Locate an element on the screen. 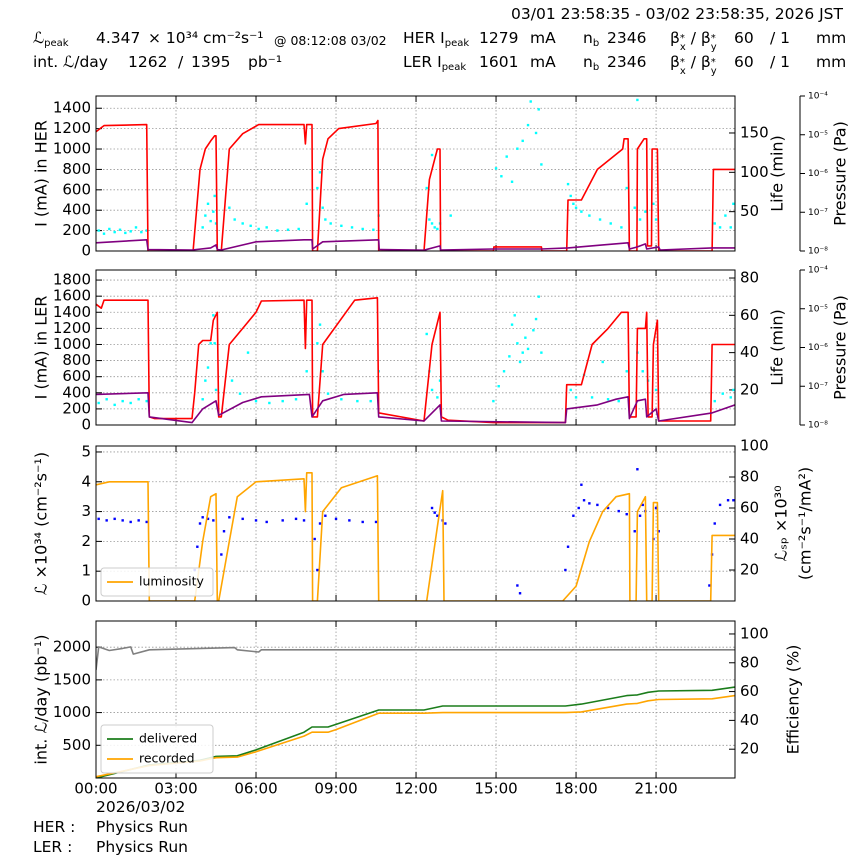 This screenshot has height=864, width=864. x-tick-label: 09:00 is located at coordinates (335, 789).